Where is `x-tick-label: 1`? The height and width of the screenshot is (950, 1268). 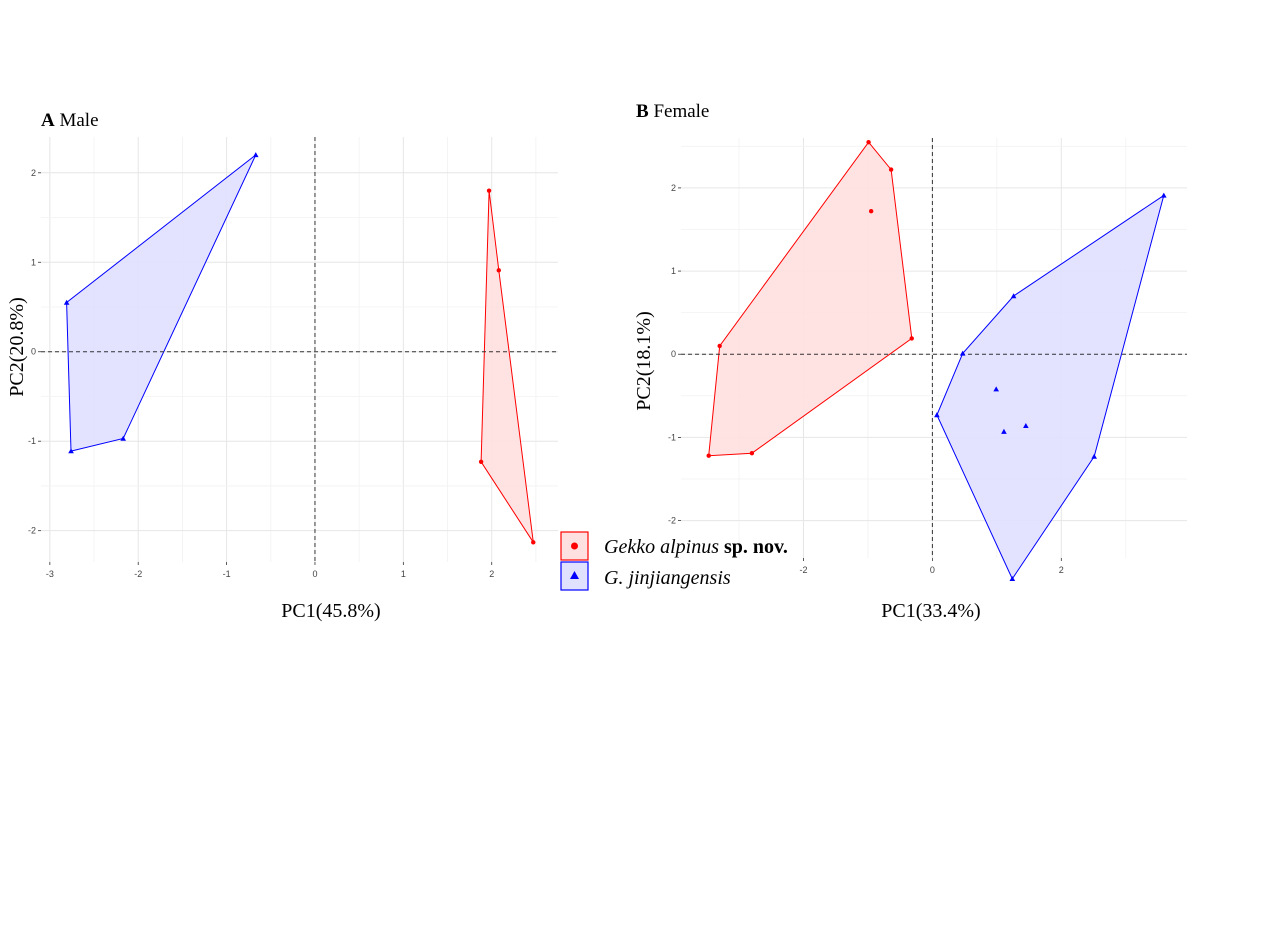
x-tick-label: 1 is located at coordinates (403, 574).